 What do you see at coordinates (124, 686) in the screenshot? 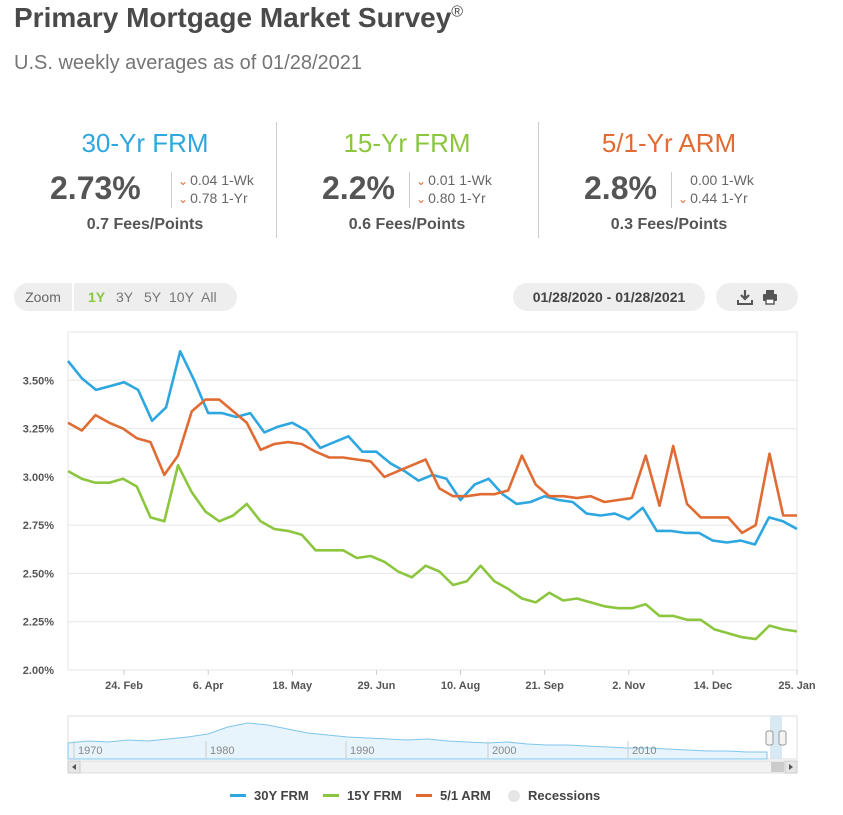
I see `x-tick-label: 24. Feb` at bounding box center [124, 686].